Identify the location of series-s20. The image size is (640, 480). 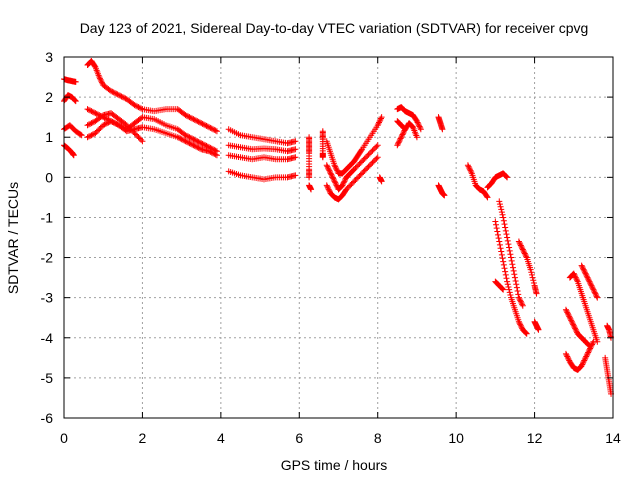
(409, 118).